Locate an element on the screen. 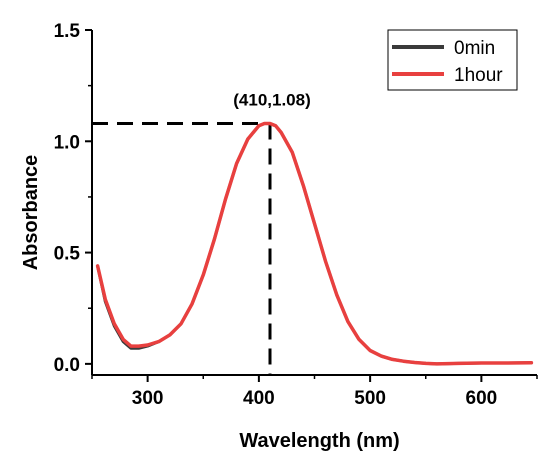  x-axis-title: Wavelength (nm) is located at coordinates (319, 441).